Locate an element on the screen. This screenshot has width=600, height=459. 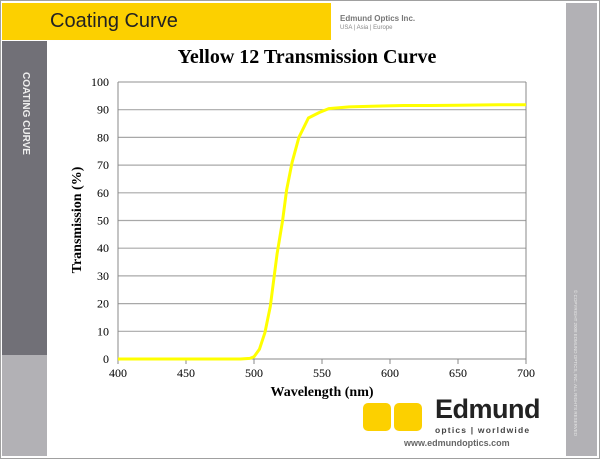
header-bar: Coating Curve is located at coordinates (166, 21).